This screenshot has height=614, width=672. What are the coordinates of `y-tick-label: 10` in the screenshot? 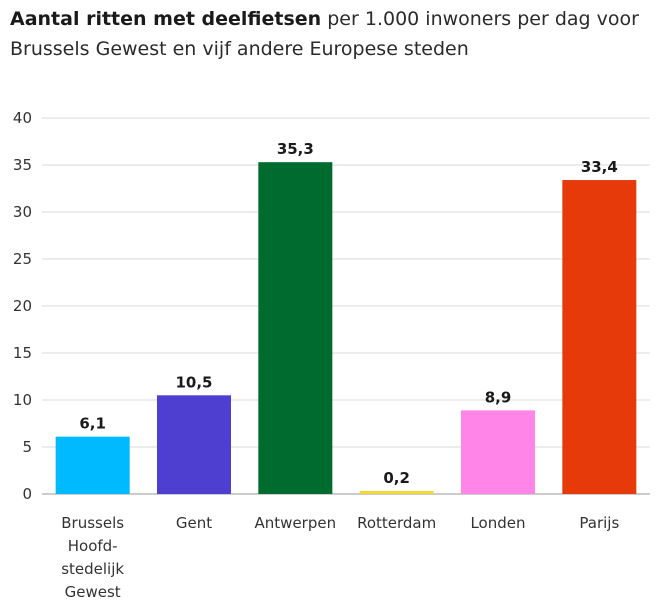 It's located at (22, 400).